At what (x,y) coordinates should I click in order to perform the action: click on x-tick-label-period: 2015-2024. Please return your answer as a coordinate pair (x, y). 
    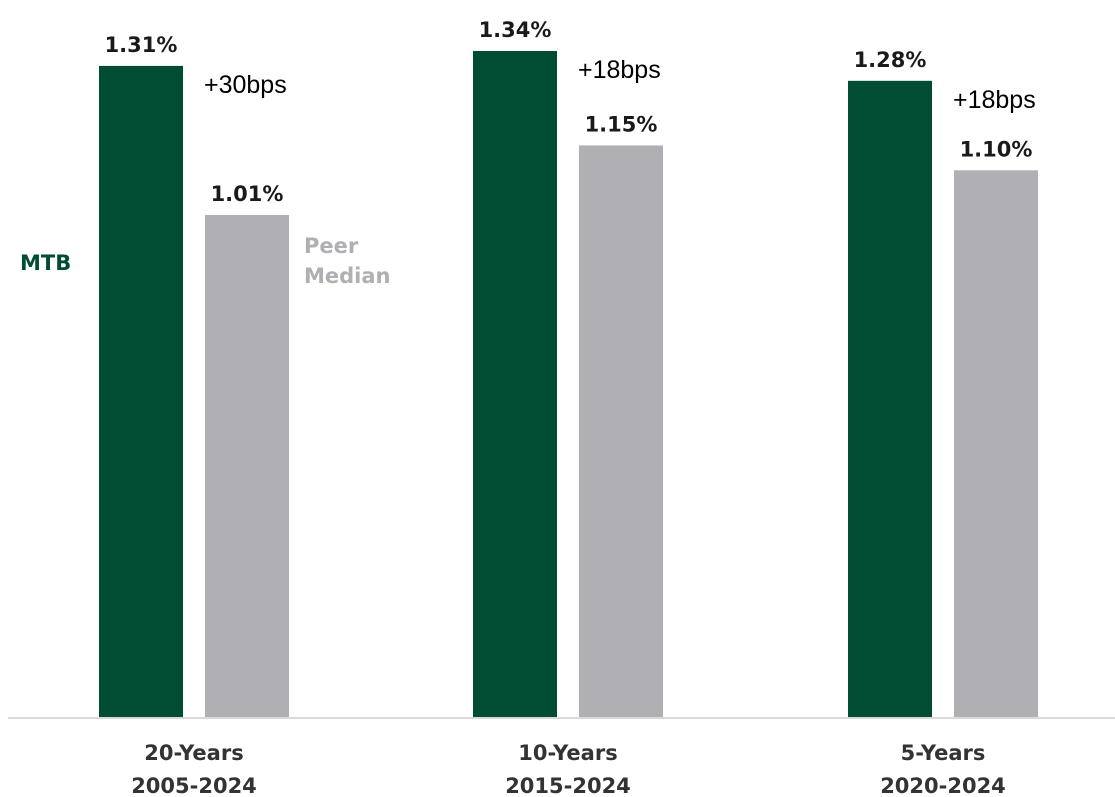
    Looking at the image, I should click on (568, 785).